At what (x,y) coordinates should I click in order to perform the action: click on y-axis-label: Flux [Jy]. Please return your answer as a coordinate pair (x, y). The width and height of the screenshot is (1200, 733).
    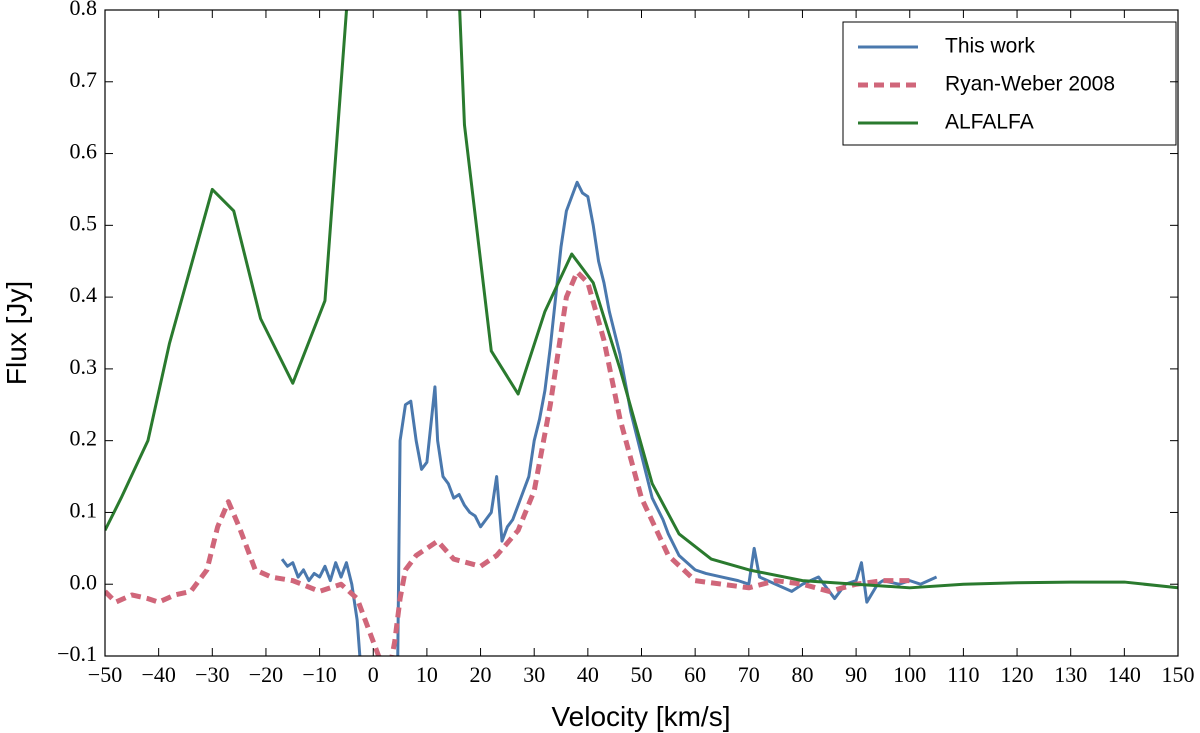
    Looking at the image, I should click on (16, 333).